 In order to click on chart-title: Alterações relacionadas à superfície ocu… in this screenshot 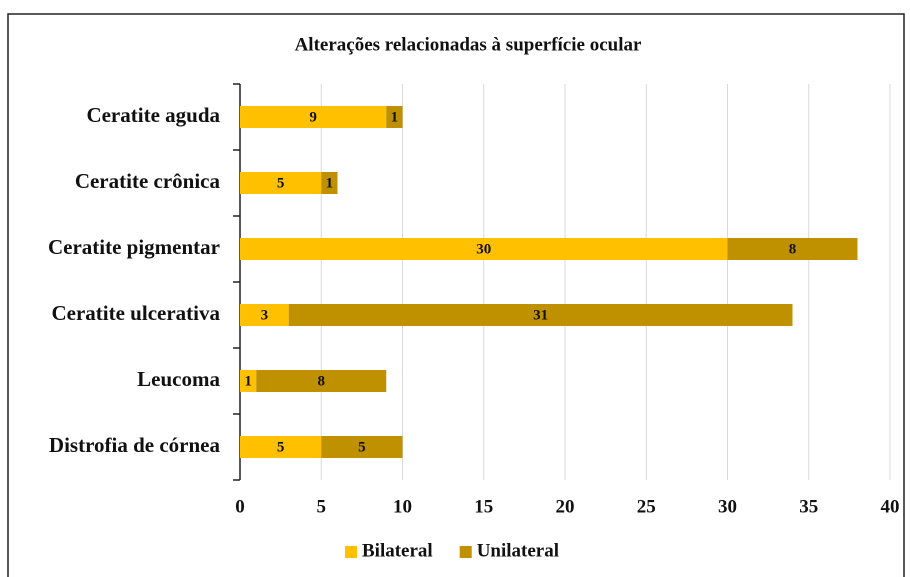, I will do `click(468, 44)`.